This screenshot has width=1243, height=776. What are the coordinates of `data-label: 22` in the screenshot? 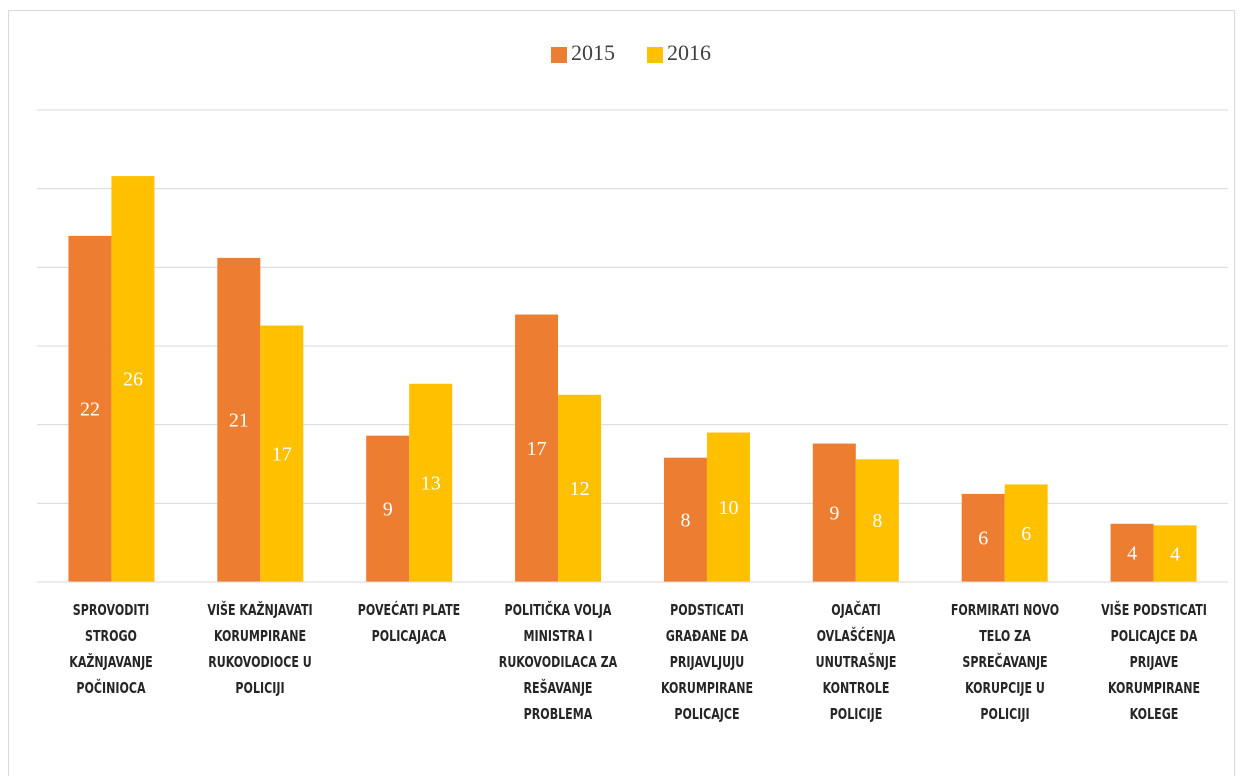 It's located at (90, 410).